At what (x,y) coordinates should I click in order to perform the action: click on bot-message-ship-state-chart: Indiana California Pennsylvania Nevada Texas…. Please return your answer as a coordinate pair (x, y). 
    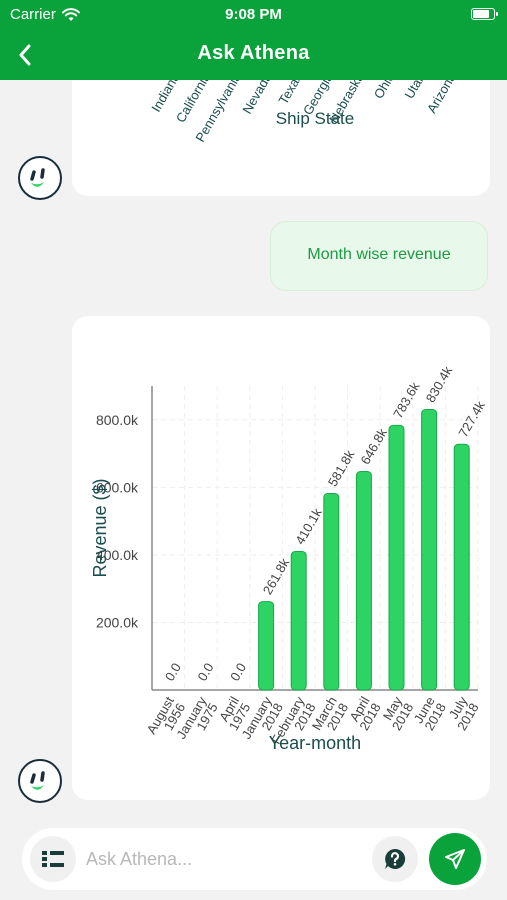
    Looking at the image, I should click on (281, 138).